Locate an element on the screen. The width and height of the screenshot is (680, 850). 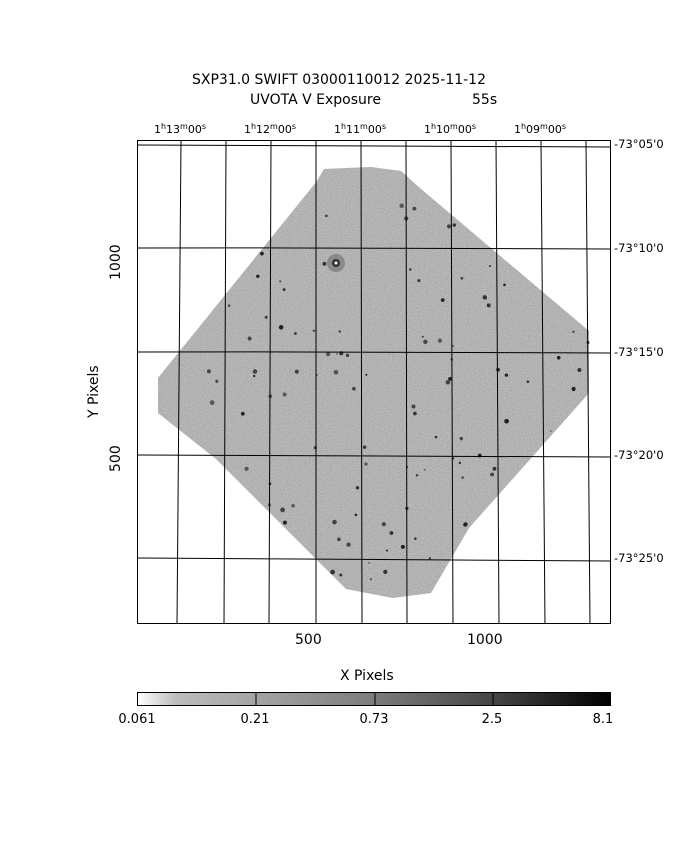
dec-tick-label: -73°20'0 is located at coordinates (639, 455).